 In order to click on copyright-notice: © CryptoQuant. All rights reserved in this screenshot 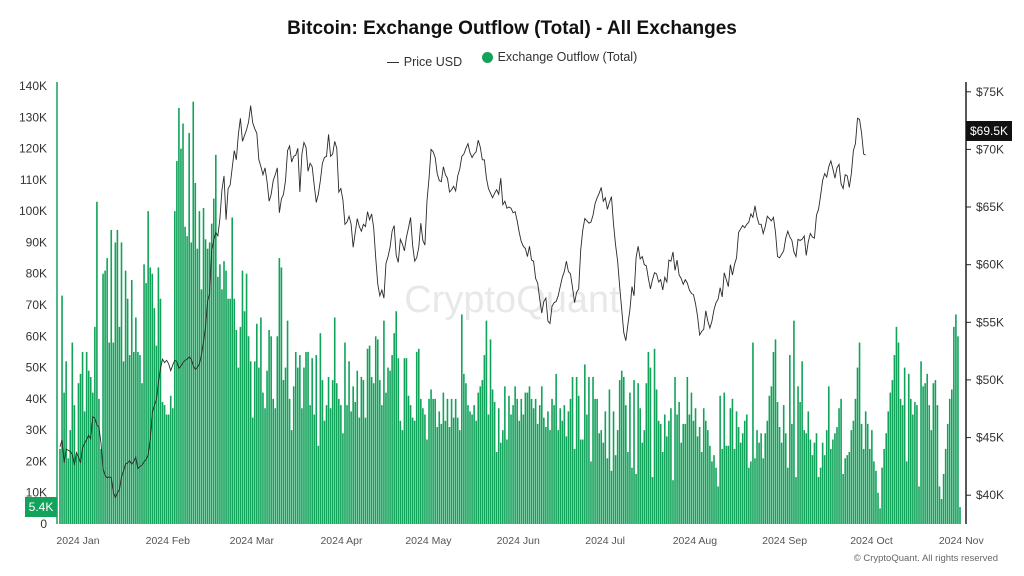, I will do `click(925, 558)`.